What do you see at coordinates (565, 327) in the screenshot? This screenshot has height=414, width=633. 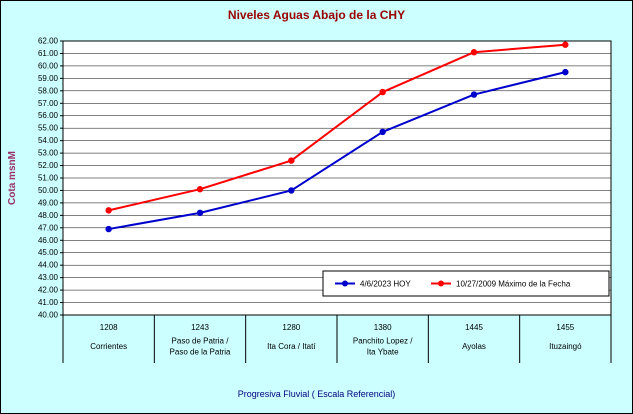 I see `category-km-label: 1455` at bounding box center [565, 327].